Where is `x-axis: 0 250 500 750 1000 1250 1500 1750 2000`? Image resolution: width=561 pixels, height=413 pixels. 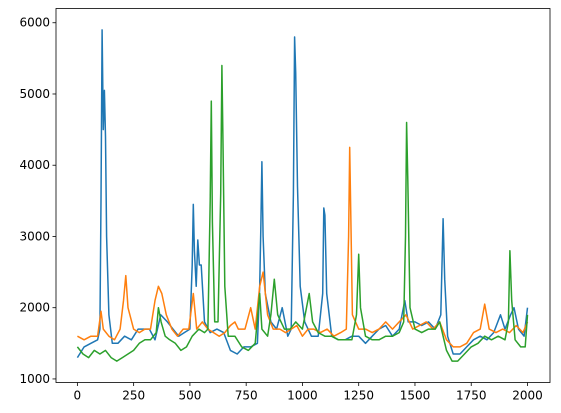 x-axis: 0 250 500 750 1000 1250 1500 1750 2000 is located at coordinates (308, 392).